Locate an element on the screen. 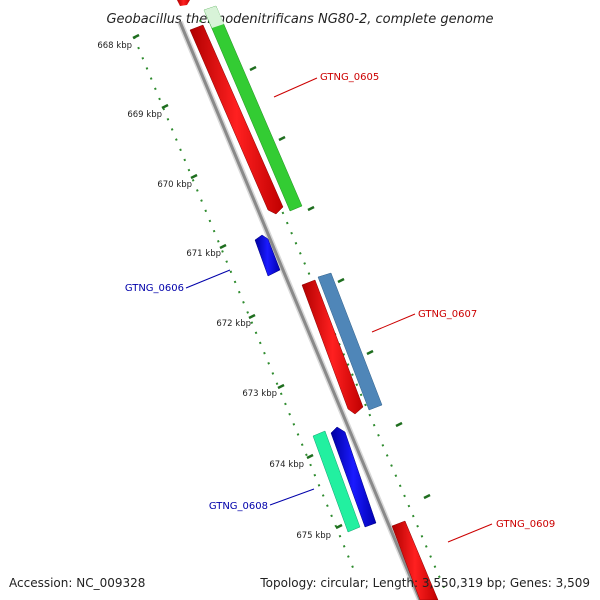  tick-669: 669 kbp is located at coordinates (148, 111).